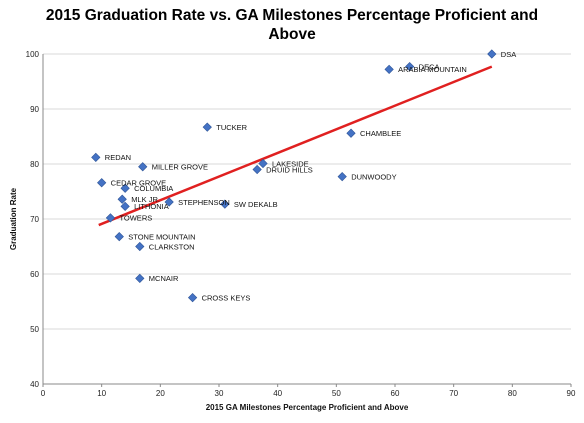  I want to click on data-label: DSA, so click(508, 54).